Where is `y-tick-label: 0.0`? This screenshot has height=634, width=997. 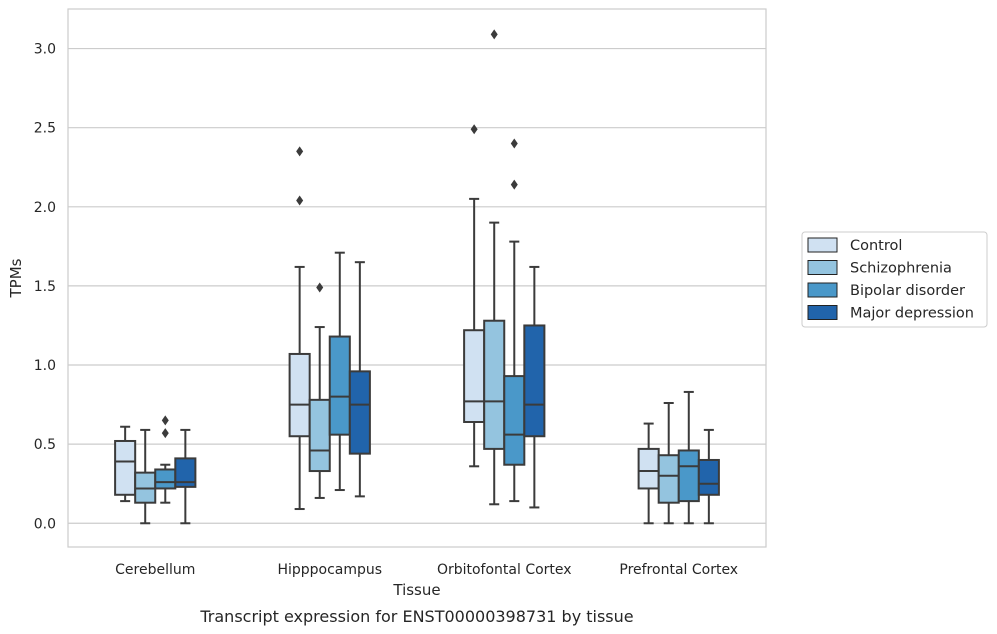
y-tick-label: 0.0 is located at coordinates (45, 524).